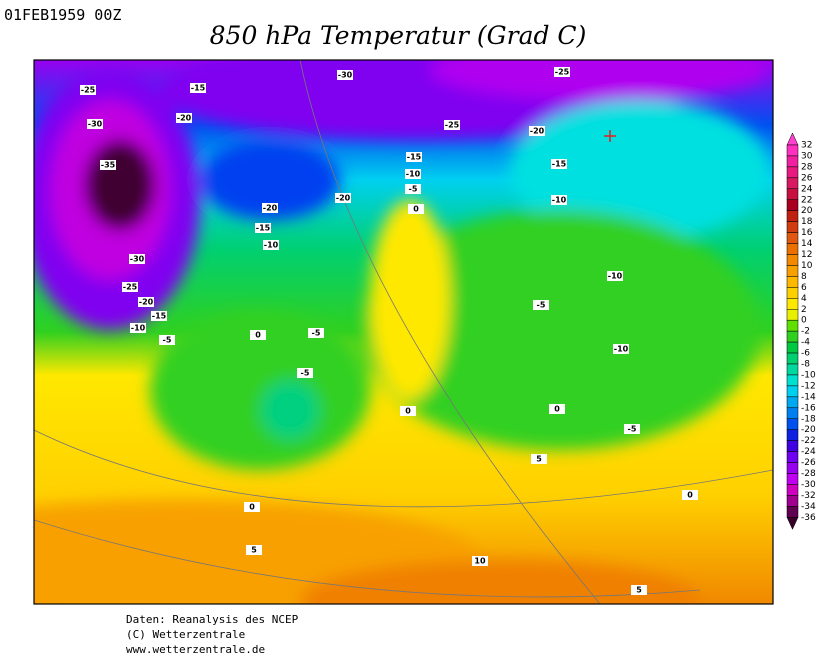 The width and height of the screenshot is (825, 656). Describe the element at coordinates (398, 35) in the screenshot. I see `map-title: 850 hPa Temperatur (Grad C)` at that location.